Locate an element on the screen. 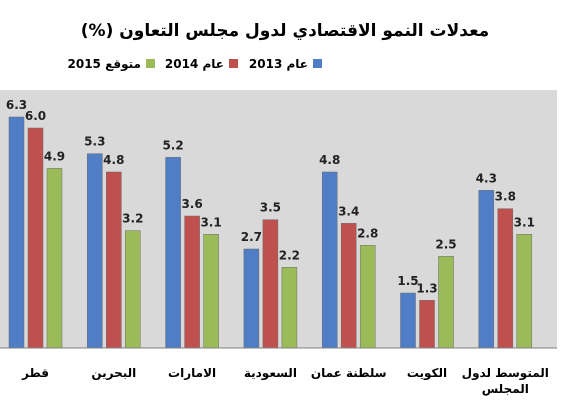 Image resolution: width=570 pixels, height=418 pixels. legend-label: عام 2013 is located at coordinates (278, 64).